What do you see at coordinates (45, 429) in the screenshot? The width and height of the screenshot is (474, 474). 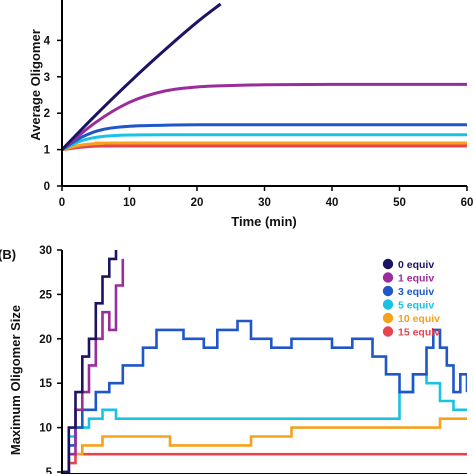 I see `panel-b-y-tick-label: 10` at bounding box center [45, 429].